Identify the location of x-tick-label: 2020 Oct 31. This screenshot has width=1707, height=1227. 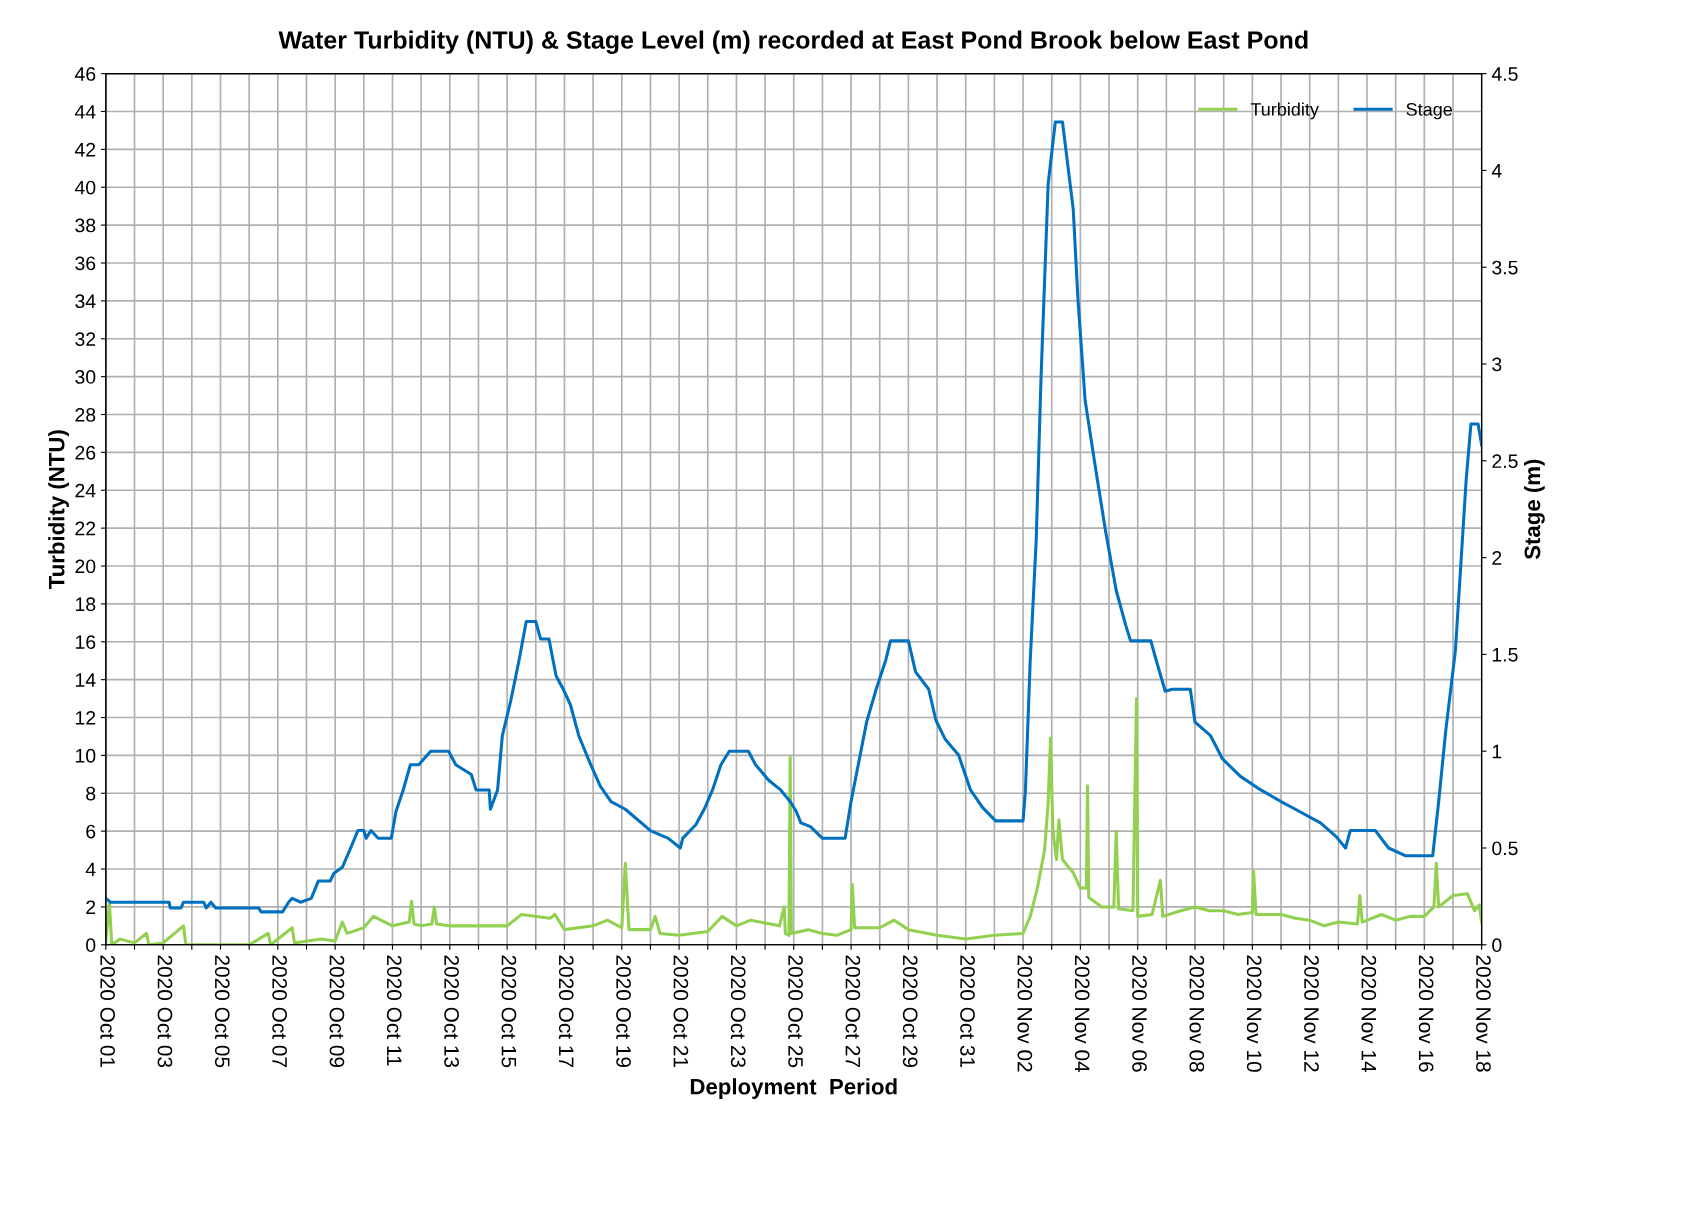
(967, 1011).